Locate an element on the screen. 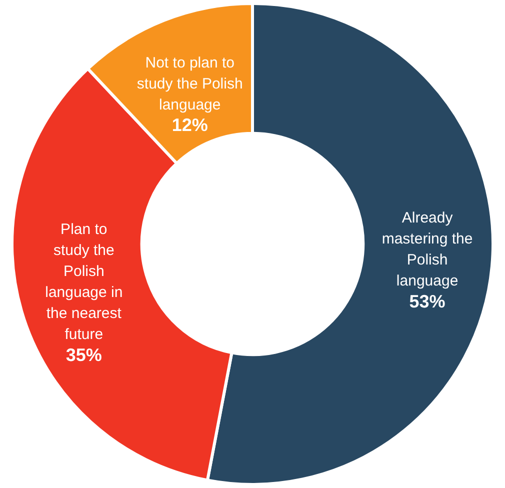  data-label: 53% is located at coordinates (427, 301).